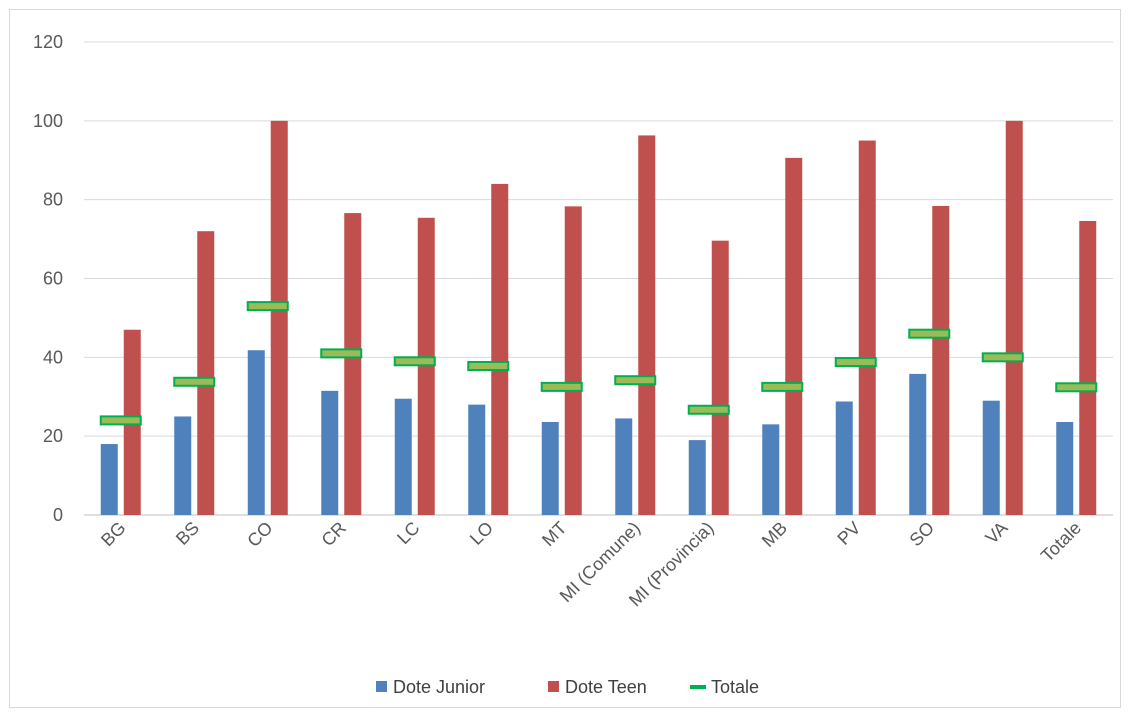  What do you see at coordinates (58, 515) in the screenshot?
I see `y-tick-label: 0` at bounding box center [58, 515].